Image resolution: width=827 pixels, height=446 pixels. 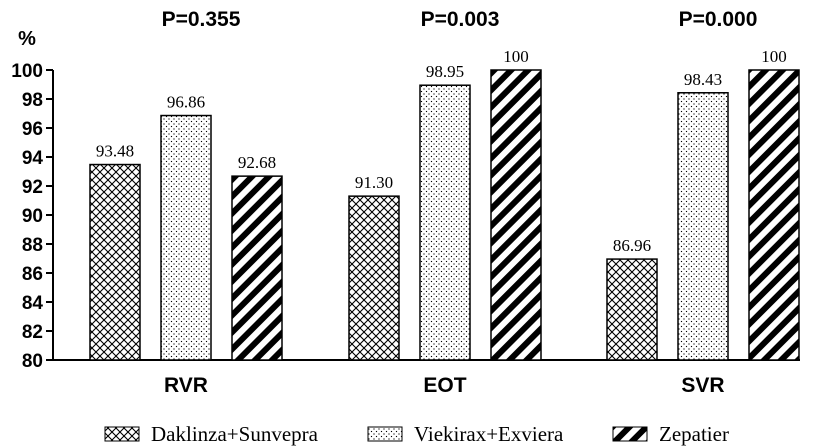 What do you see at coordinates (632, 245) in the screenshot?
I see `data-label: 86.96` at bounding box center [632, 245].